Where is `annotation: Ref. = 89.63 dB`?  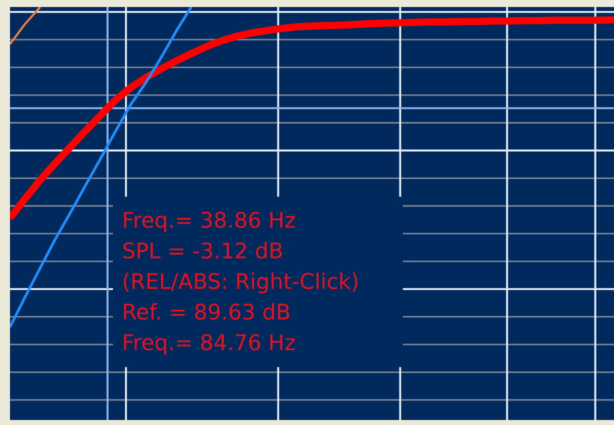 annotation: Ref. = 89.63 dB is located at coordinates (207, 311).